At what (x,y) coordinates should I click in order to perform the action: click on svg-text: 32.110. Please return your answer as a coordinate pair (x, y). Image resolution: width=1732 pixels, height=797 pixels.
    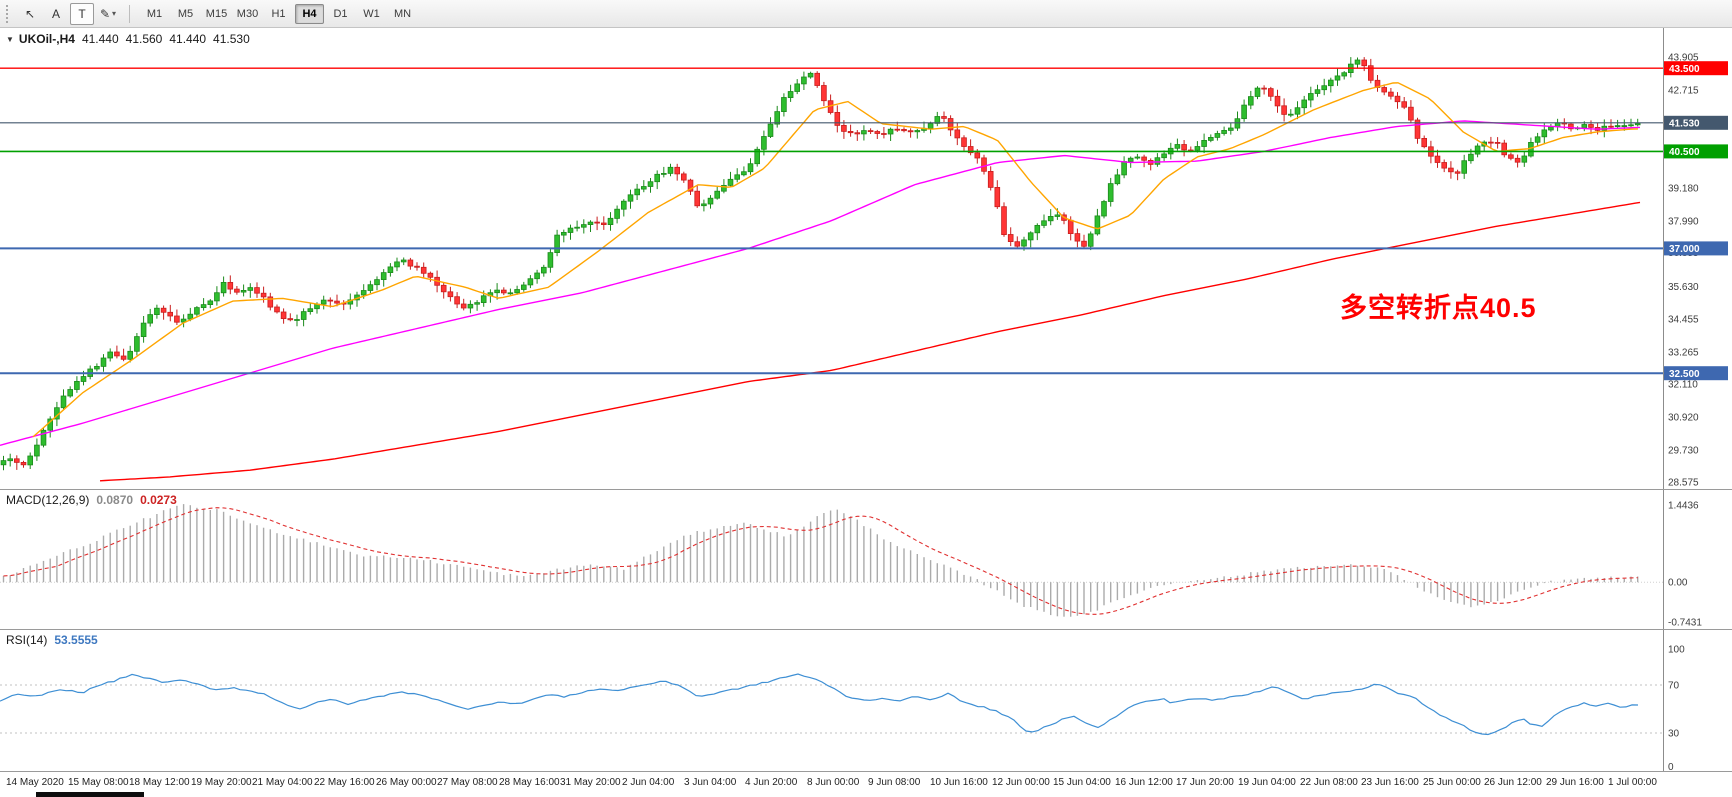
    Looking at the image, I should click on (1683, 385).